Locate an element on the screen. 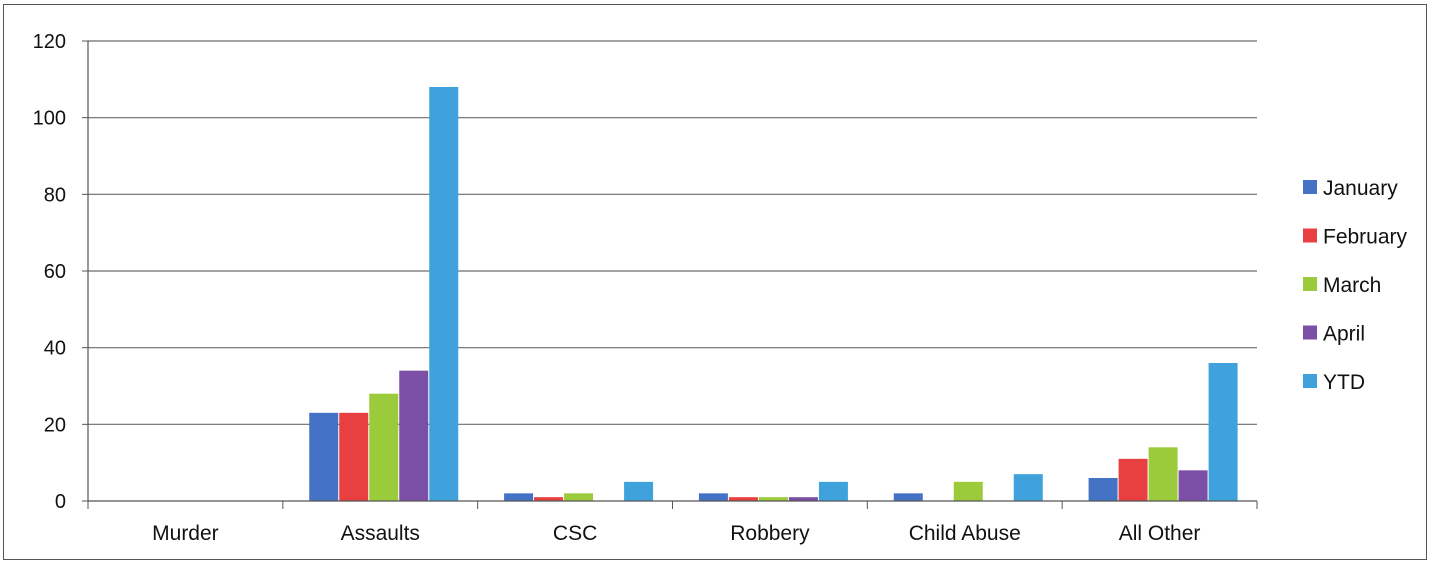  bar-january-all-other is located at coordinates (1103, 489).